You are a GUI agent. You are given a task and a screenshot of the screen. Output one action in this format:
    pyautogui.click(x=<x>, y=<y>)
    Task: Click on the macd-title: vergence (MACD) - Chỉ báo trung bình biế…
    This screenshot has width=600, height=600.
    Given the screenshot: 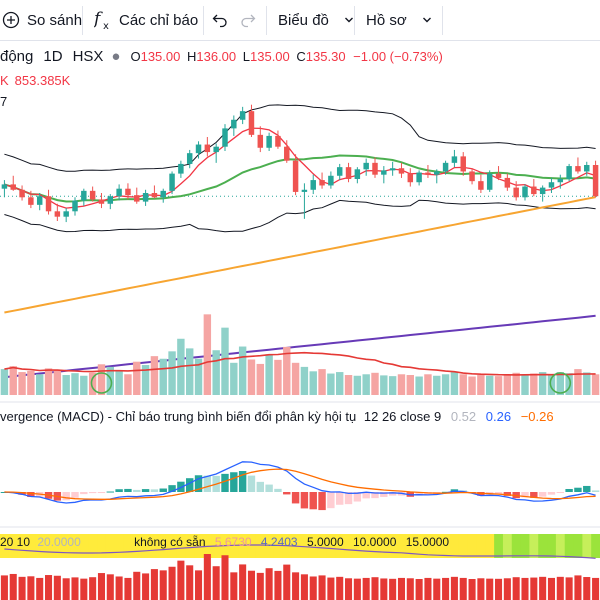 What is the action you would take?
    pyautogui.click(x=178, y=416)
    